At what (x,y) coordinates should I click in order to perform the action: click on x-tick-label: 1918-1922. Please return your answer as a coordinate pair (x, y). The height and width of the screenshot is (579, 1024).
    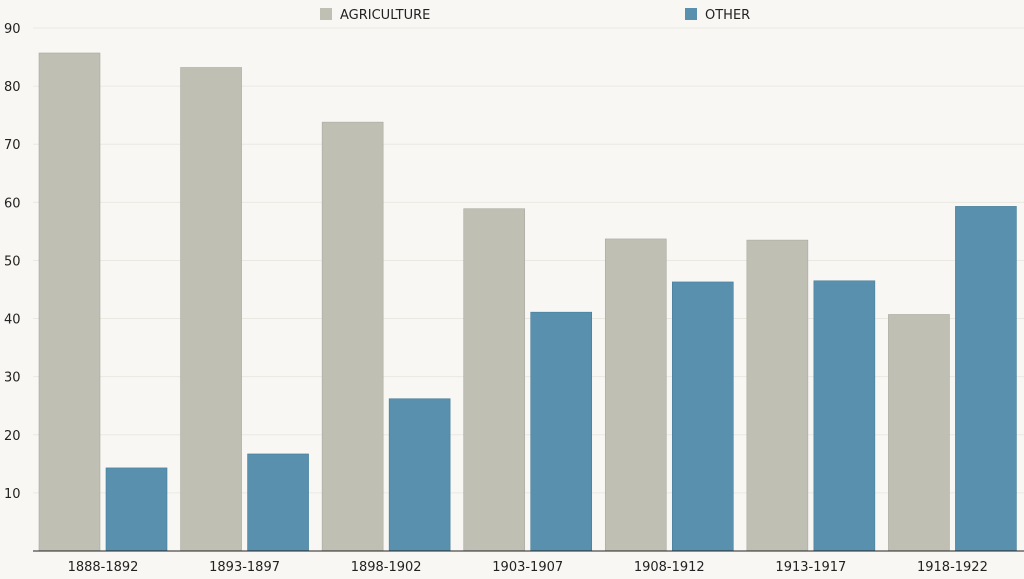
    Looking at the image, I should click on (952, 567).